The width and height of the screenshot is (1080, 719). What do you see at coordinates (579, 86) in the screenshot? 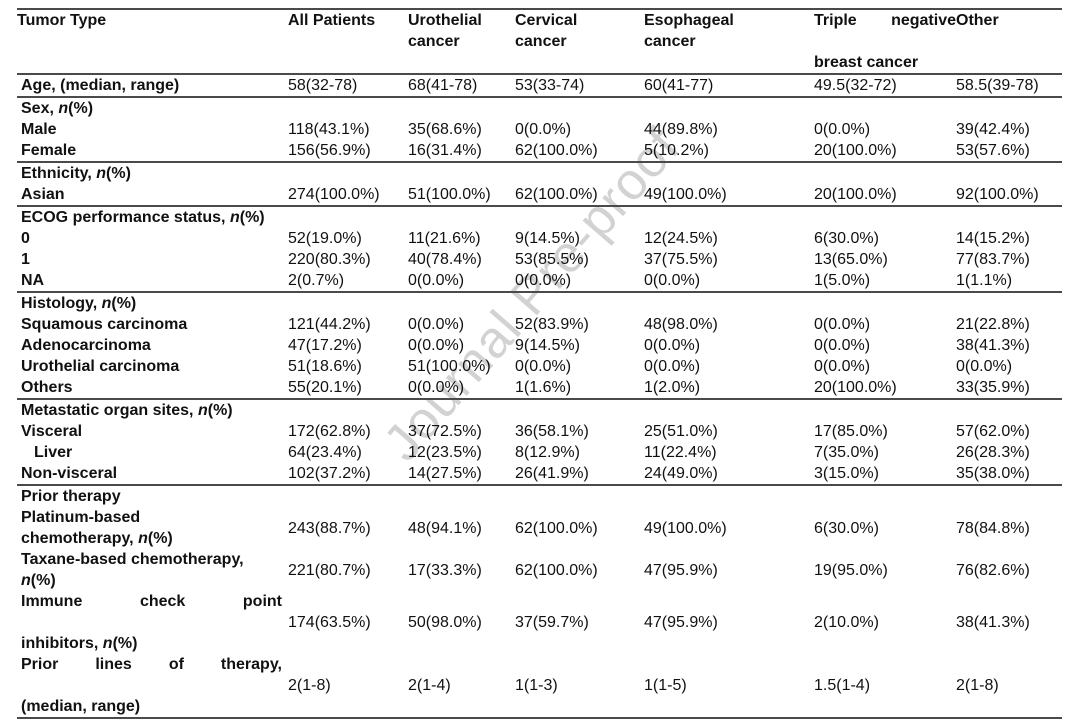
I see `cell-value: 53(33-74)` at bounding box center [579, 86].